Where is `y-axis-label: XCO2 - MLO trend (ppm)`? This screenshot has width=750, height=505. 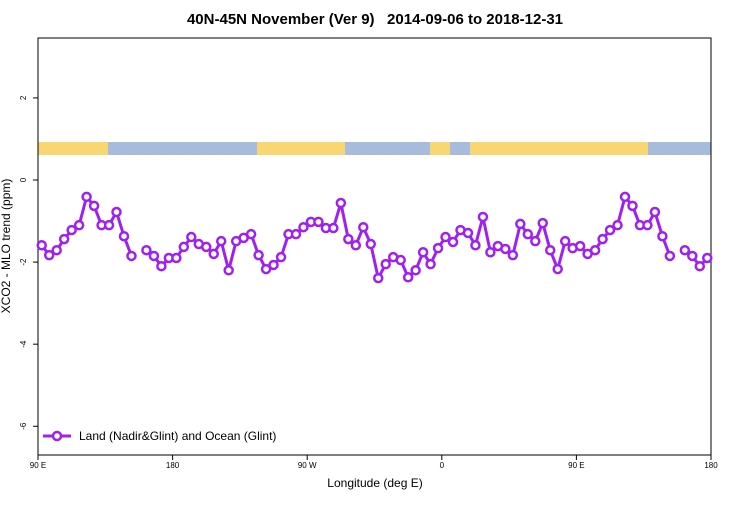
y-axis-label: XCO2 - MLO trend (ppm) is located at coordinates (6, 246).